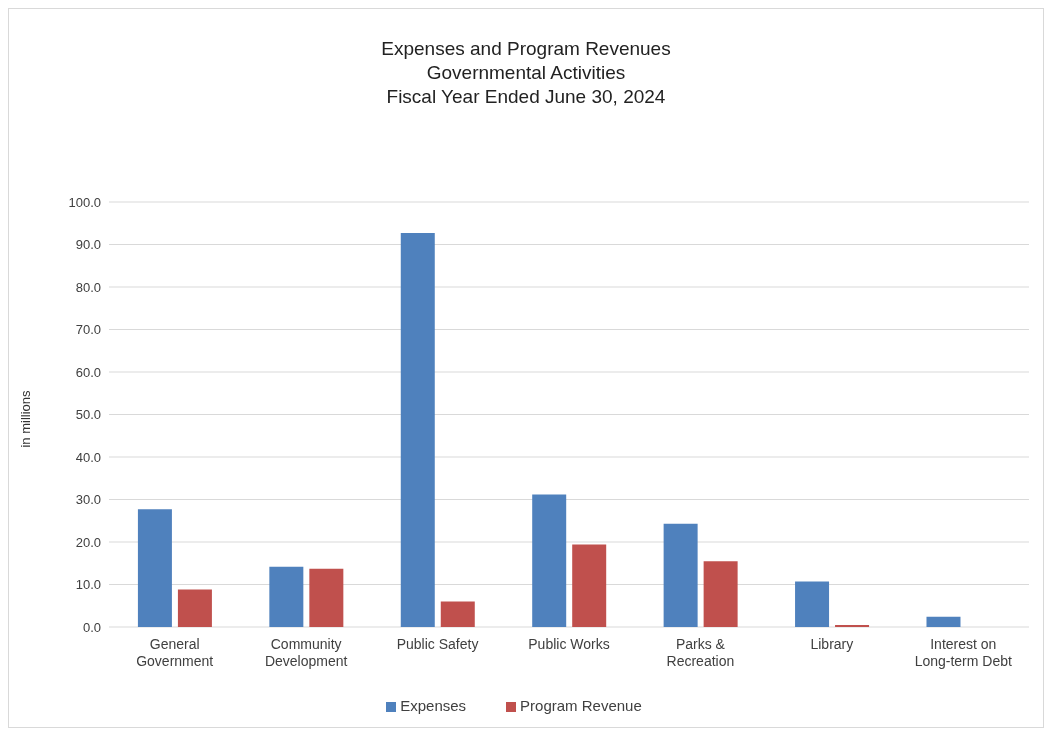  What do you see at coordinates (306, 652) in the screenshot?
I see `x-tick-label: Community Development` at bounding box center [306, 652].